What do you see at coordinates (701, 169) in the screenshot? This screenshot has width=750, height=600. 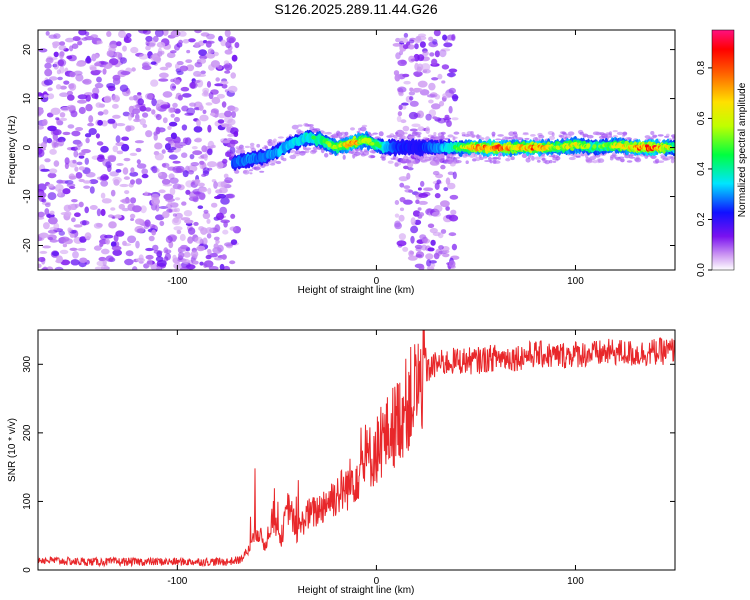 I see `colorbar-tick-label: 0.4` at bounding box center [701, 169].